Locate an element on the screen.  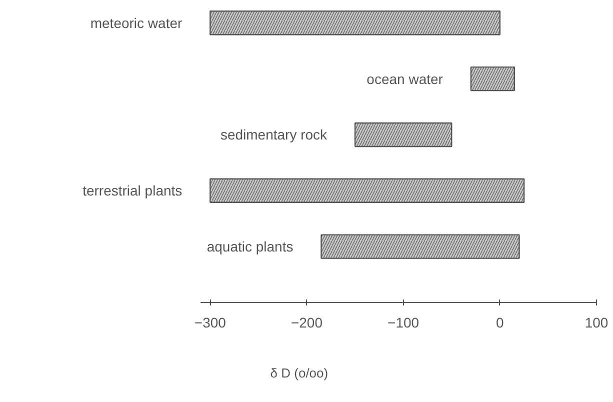
y-tick-label: ocean water is located at coordinates (405, 78).